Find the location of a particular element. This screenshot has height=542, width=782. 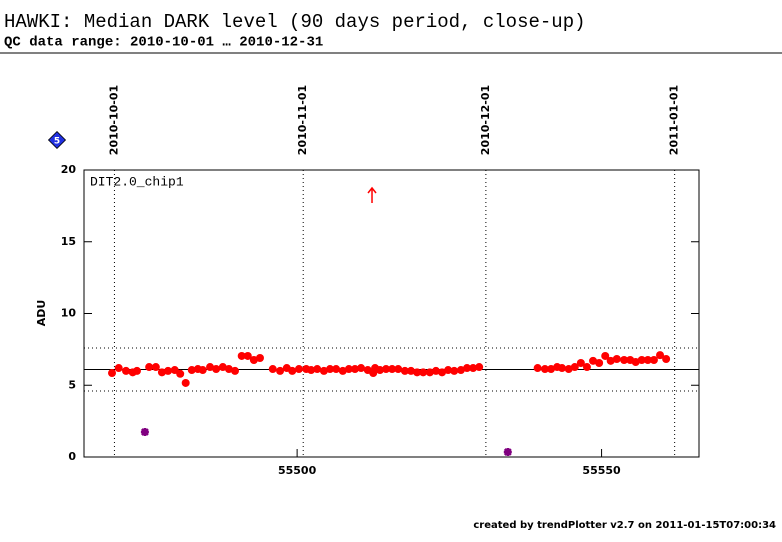

y-axis-label: ADU is located at coordinates (41, 313).